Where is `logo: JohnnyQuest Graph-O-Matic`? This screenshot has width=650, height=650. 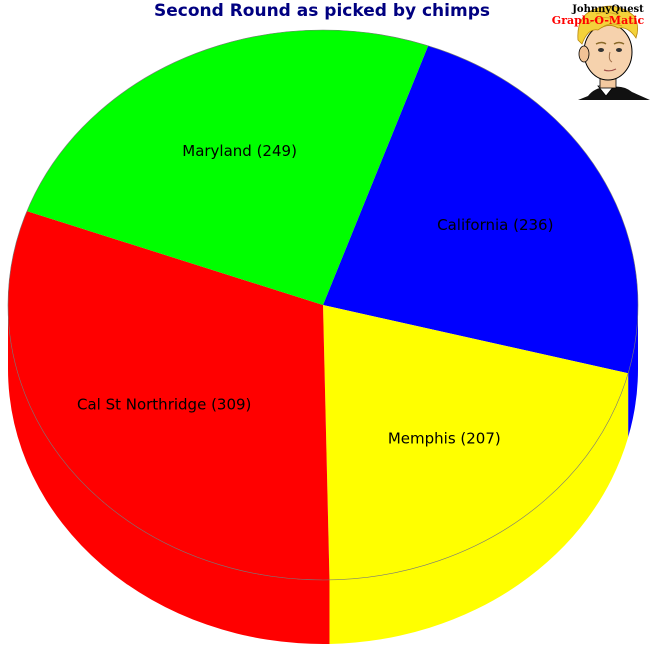 logo: JohnnyQuest Graph-O-Matic is located at coordinates (601, 52).